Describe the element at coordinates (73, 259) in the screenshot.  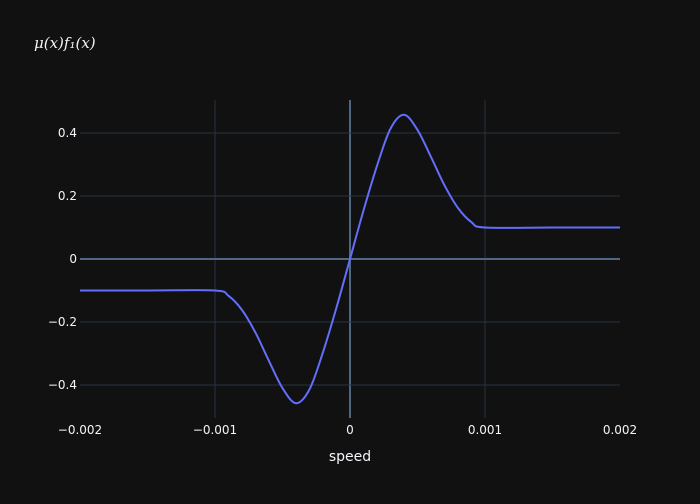
I see `y-tick-label: 0` at that location.